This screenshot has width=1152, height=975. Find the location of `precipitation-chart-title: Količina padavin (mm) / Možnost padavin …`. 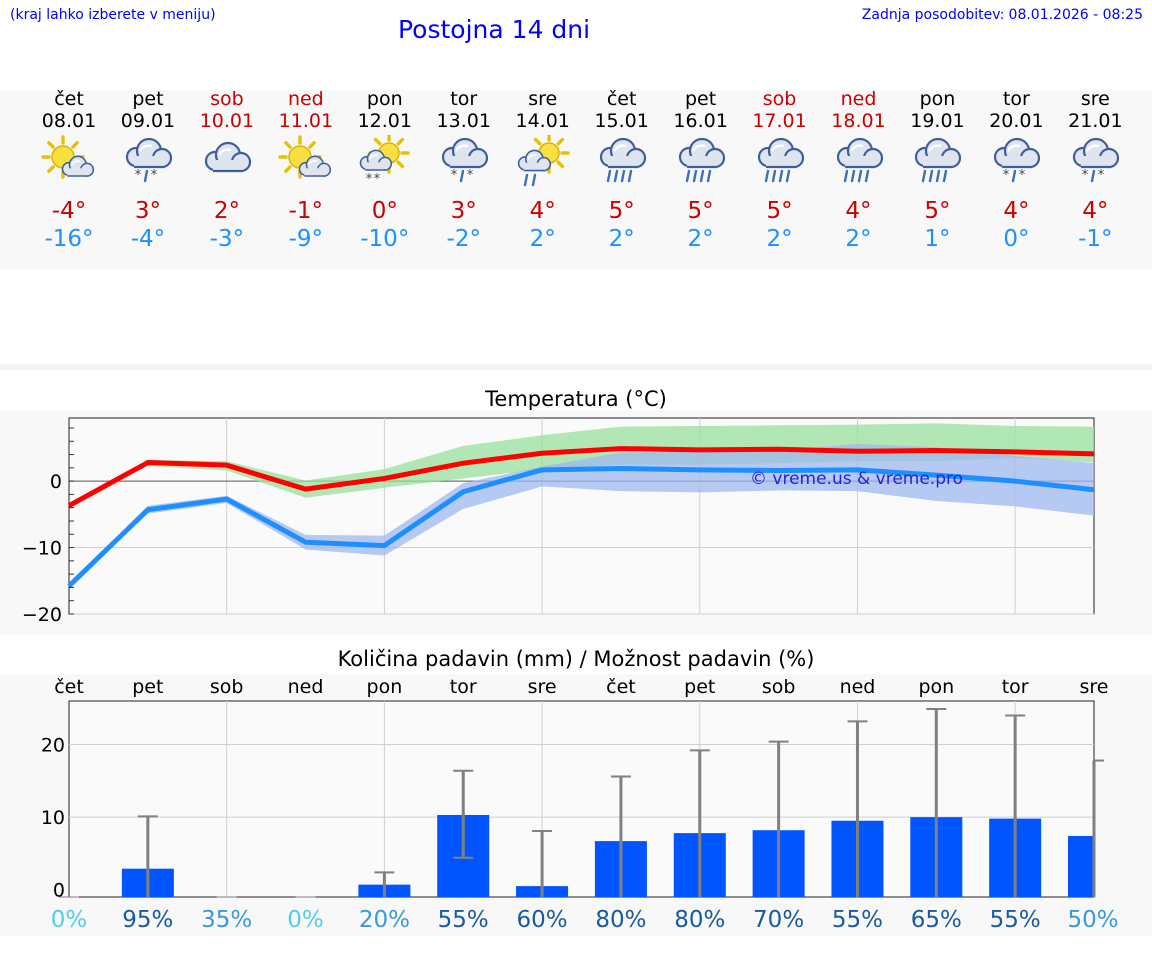

precipitation-chart-title: Količina padavin (mm) / Možnost padavin … is located at coordinates (576, 659).